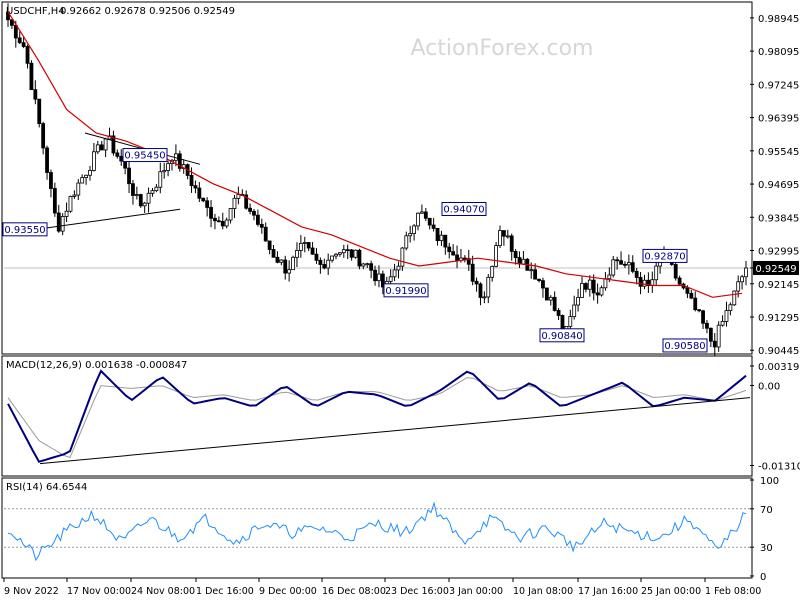 Image resolution: width=800 pixels, height=600 pixels. I want to click on annotation-box, so click(665, 255).